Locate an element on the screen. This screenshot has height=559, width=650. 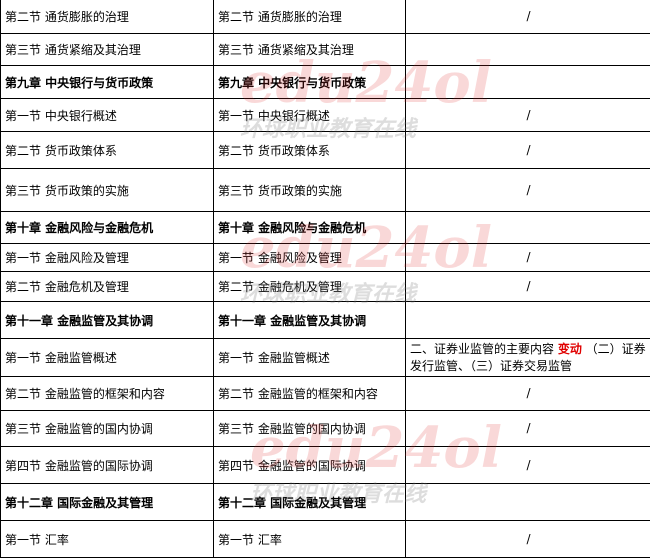
section-row: 第三节 金融监管的国内协调 第三节 金融监管的国内协调 / is located at coordinates (325, 428).